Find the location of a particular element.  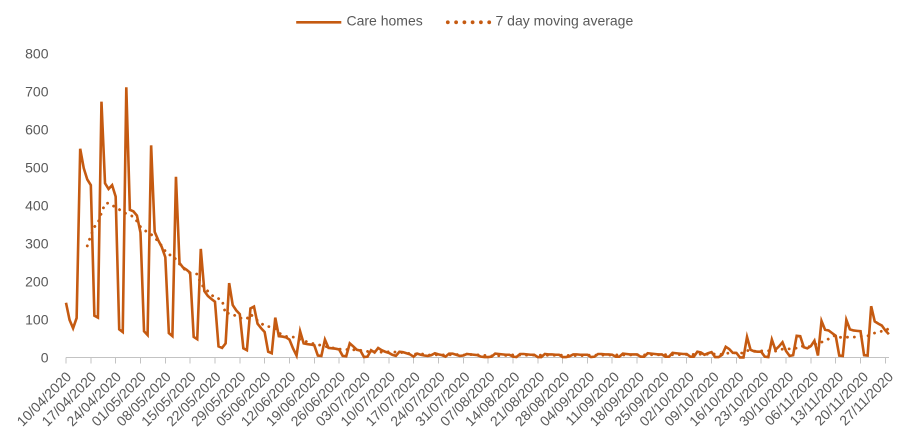

svg-text: 100 is located at coordinates (37, 319).